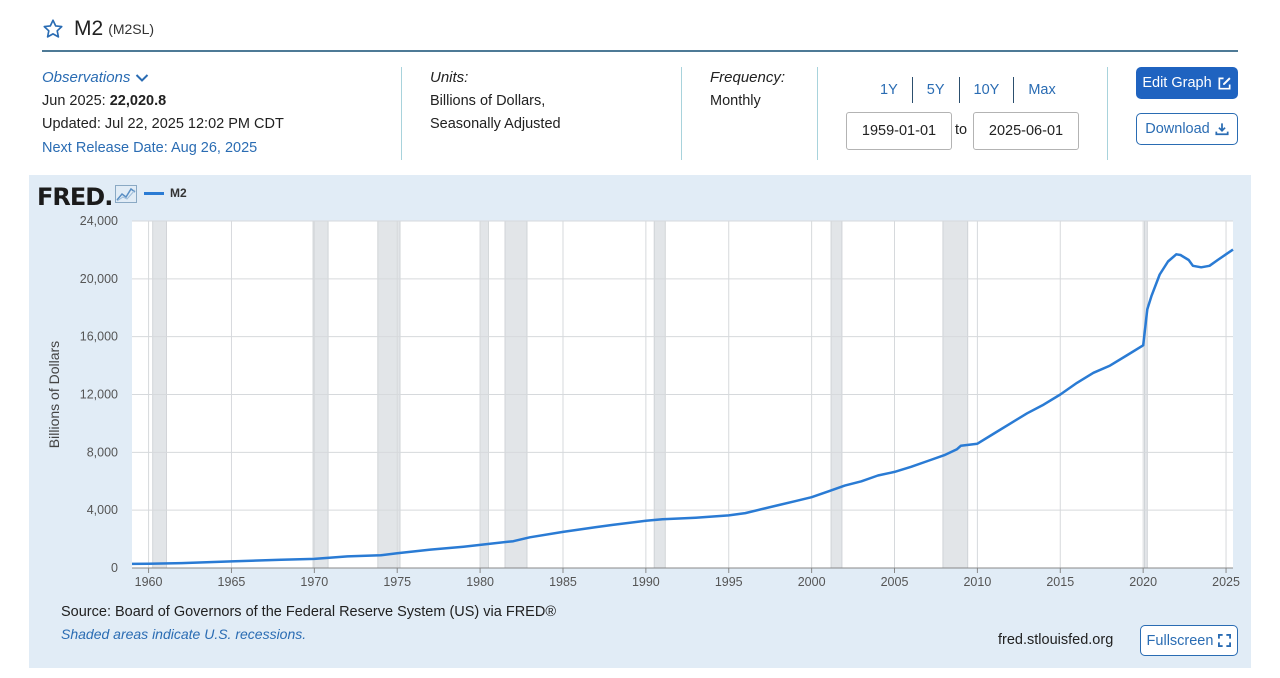  Describe the element at coordinates (1042, 90) in the screenshot. I see `range-max-button: Max` at that location.